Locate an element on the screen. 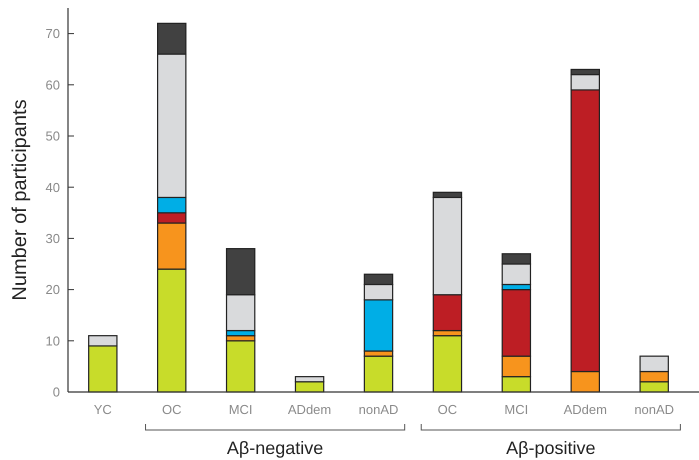 This screenshot has height=460, width=699. y-tick-label: 10 is located at coordinates (53, 340).